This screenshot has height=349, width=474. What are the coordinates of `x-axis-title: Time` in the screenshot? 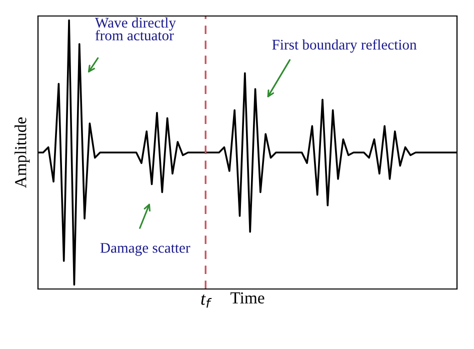 It's located at (247, 298).